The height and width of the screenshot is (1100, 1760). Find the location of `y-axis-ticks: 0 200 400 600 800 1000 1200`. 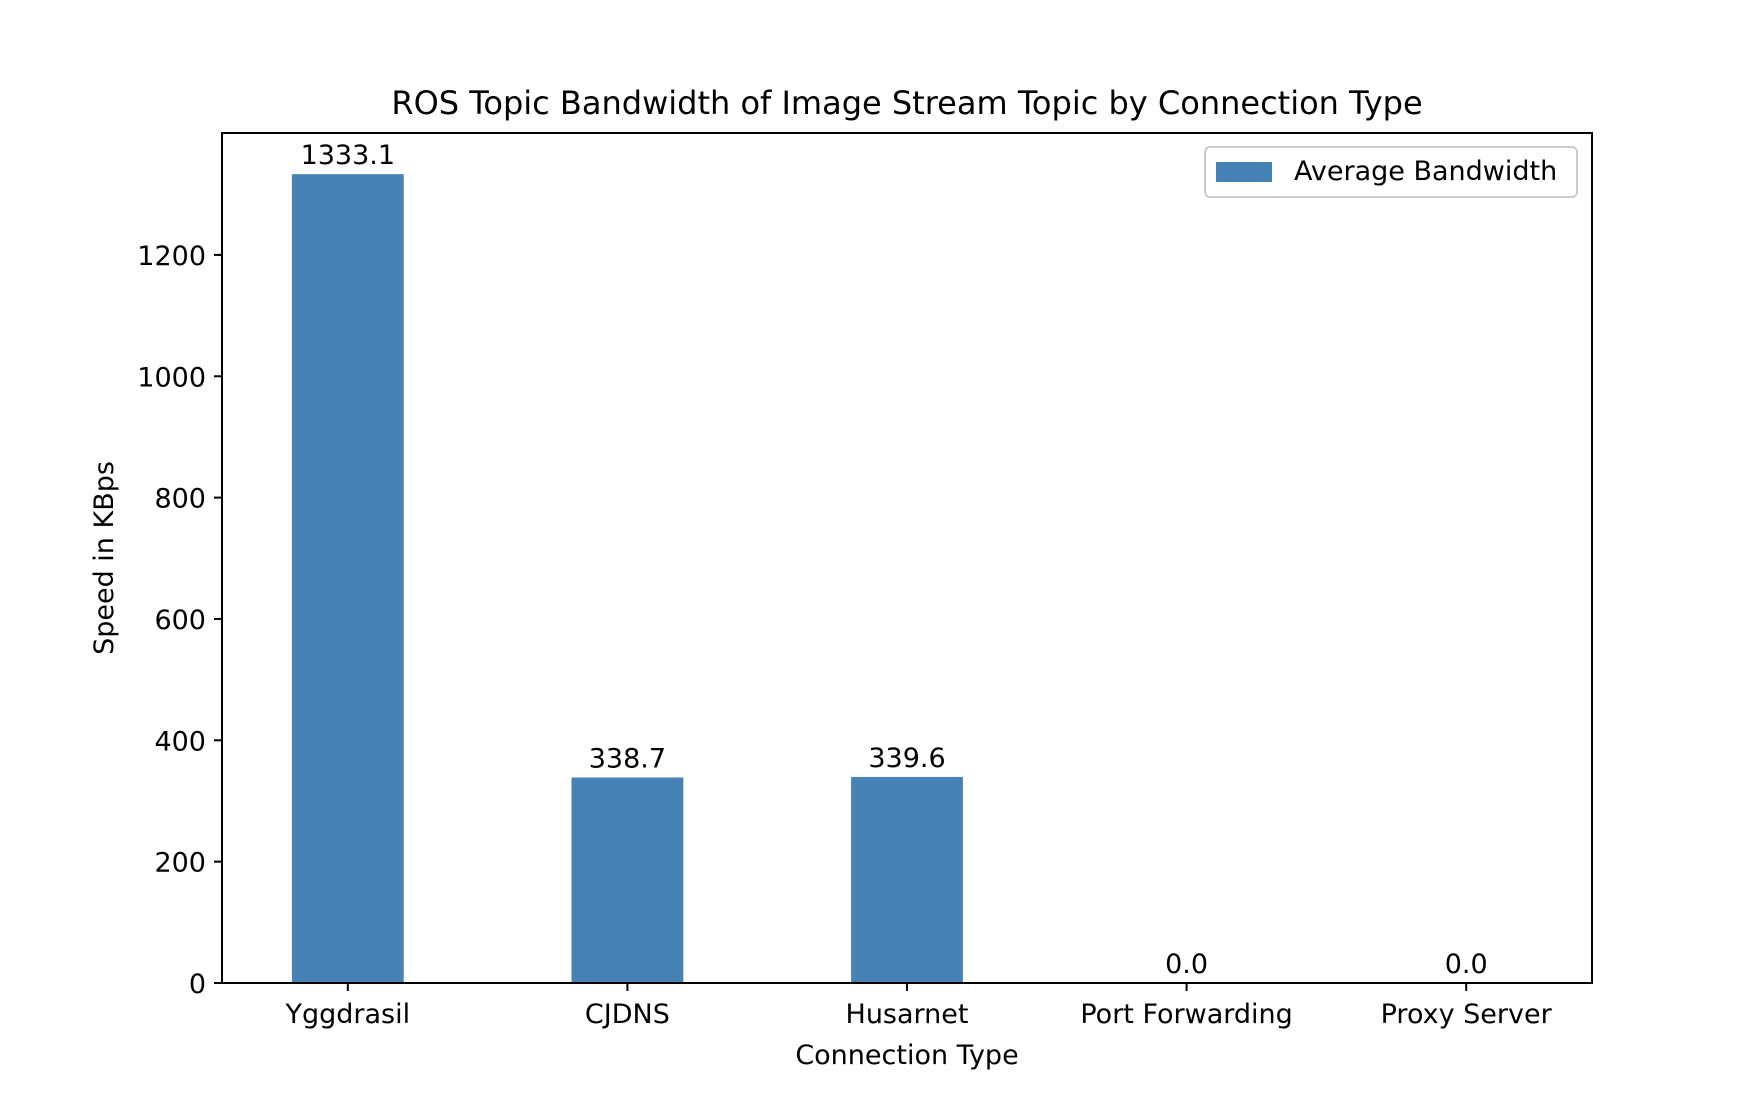

y-axis-ticks: 0 200 400 600 800 1000 1200 is located at coordinates (179, 620).